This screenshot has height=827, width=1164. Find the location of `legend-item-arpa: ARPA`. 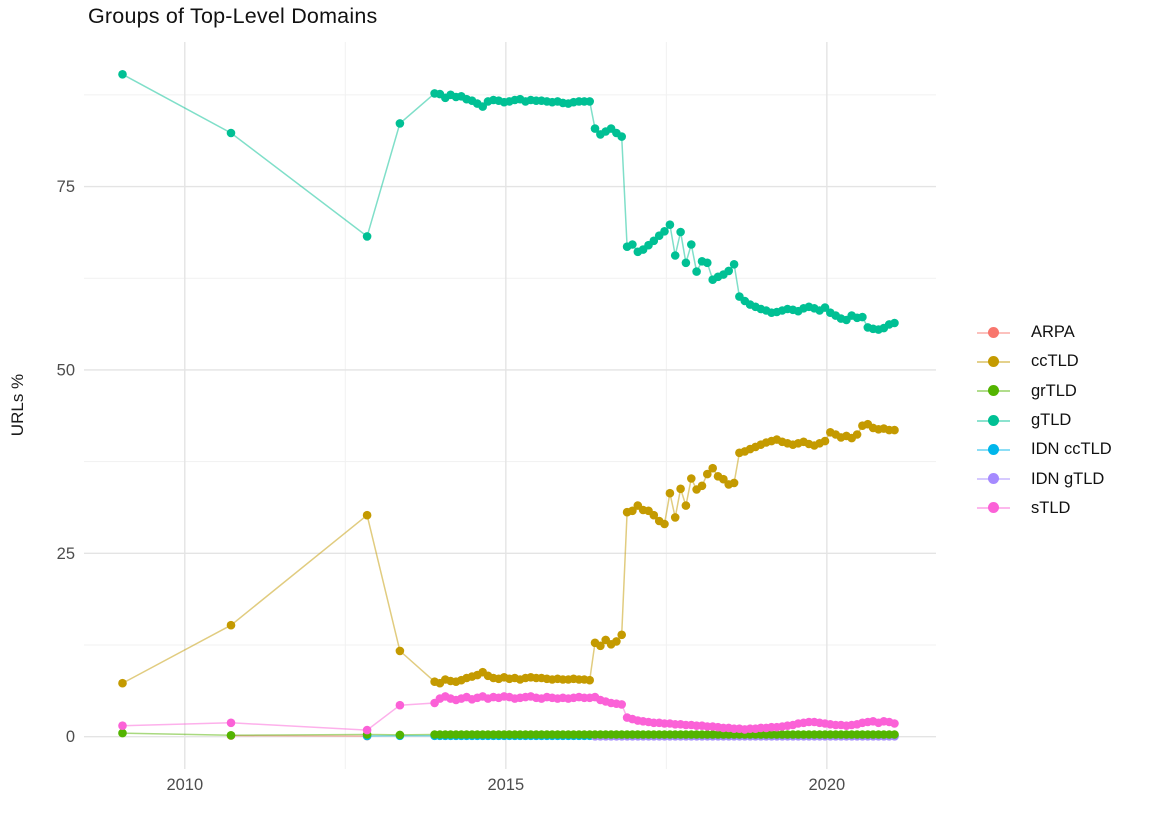

legend-item-arpa: ARPA is located at coordinates (1044, 332).